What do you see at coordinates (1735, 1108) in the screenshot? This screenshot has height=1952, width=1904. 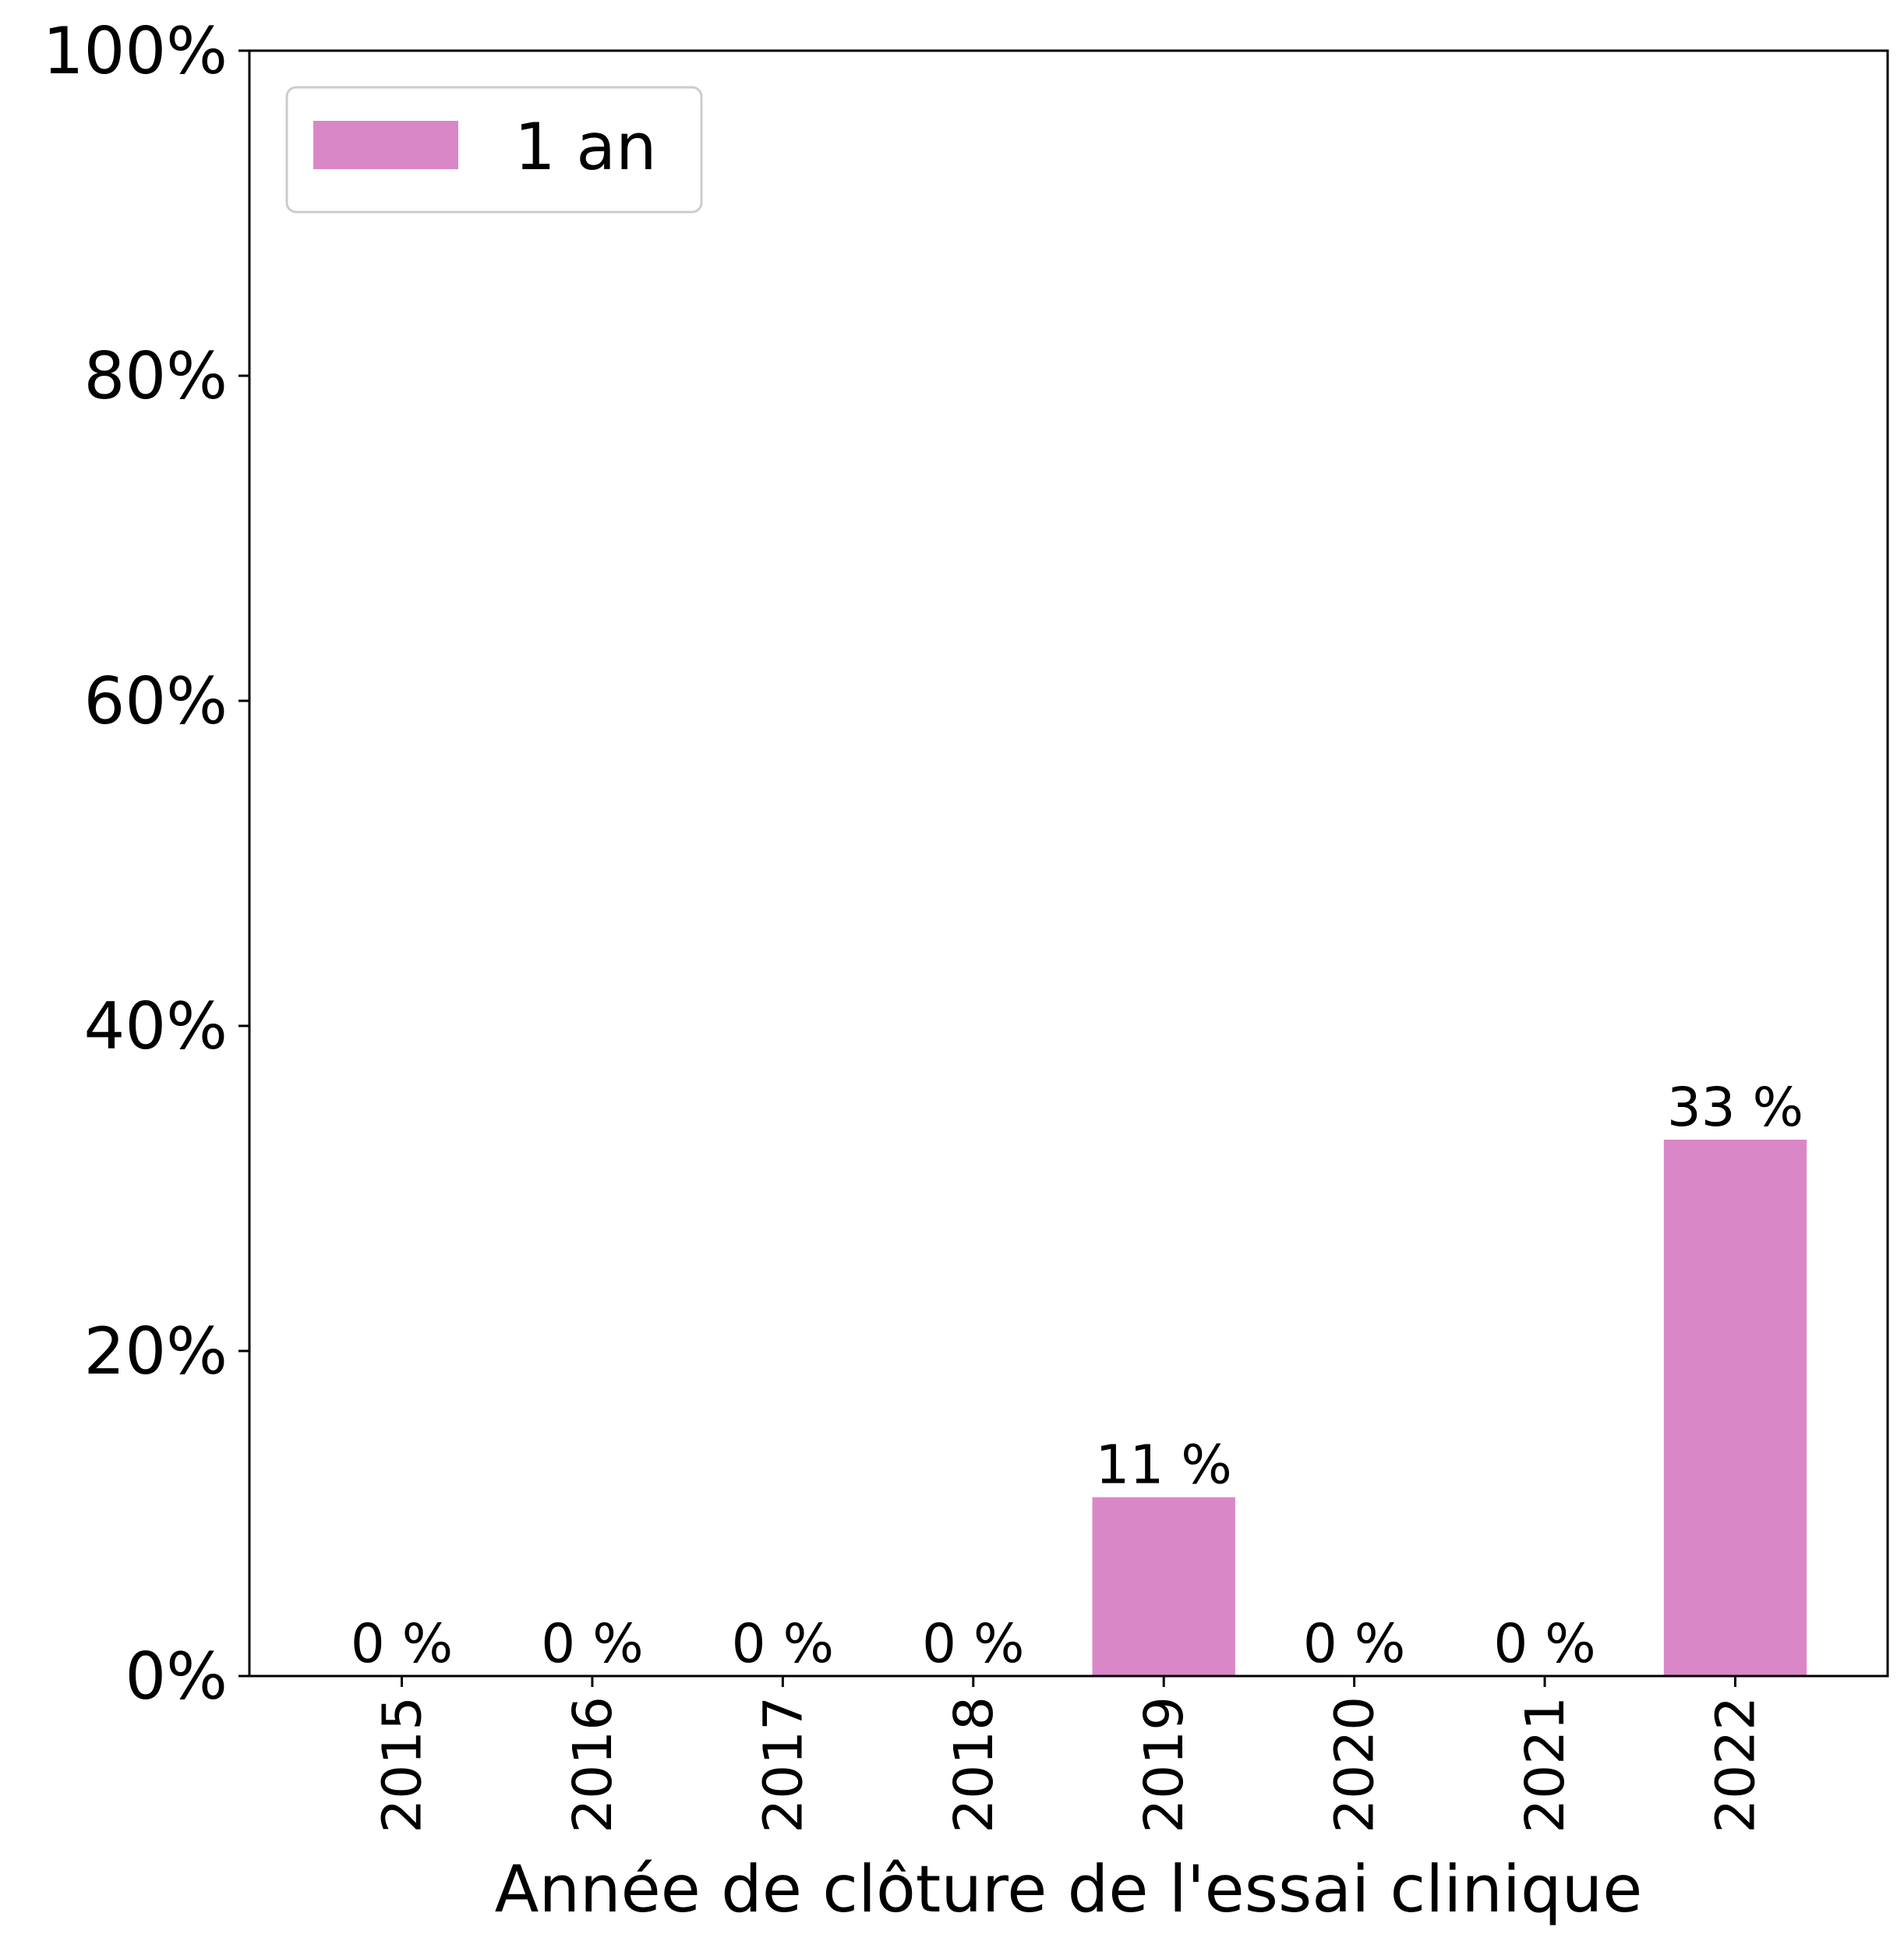 I see `data-label-2022: 33 %` at bounding box center [1735, 1108].